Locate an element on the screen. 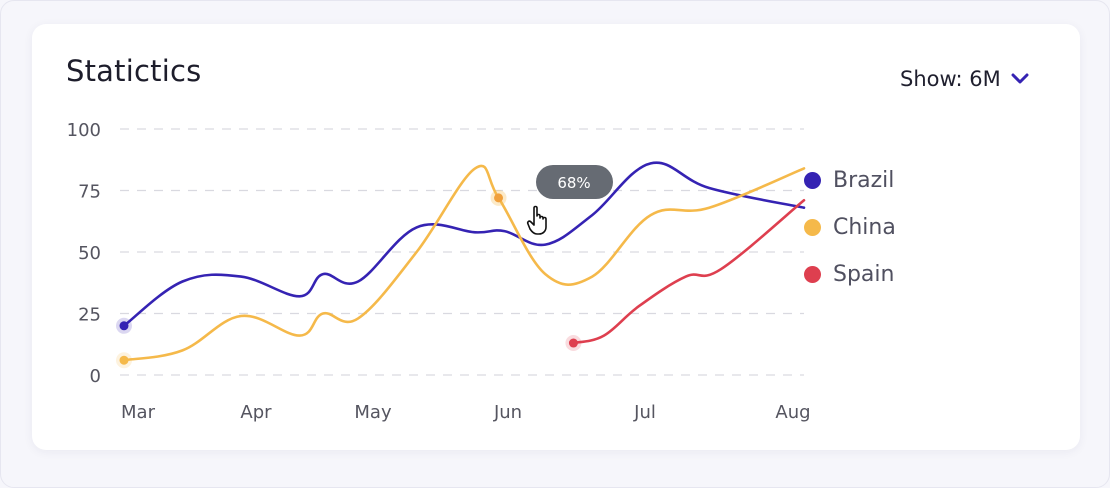  hand-pointer-icon is located at coordinates (536, 220).